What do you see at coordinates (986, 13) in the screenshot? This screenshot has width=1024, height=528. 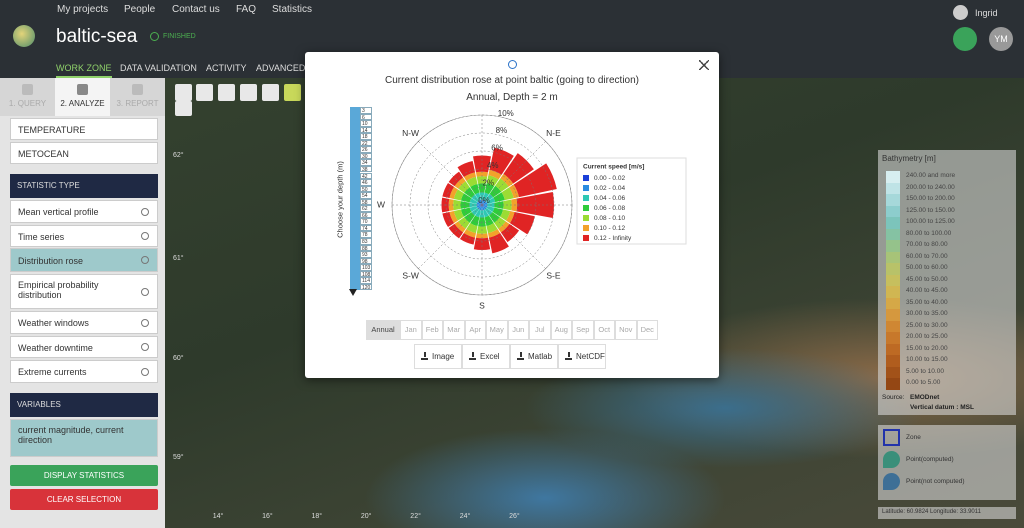 I see `user-name: Ingrid` at bounding box center [986, 13].